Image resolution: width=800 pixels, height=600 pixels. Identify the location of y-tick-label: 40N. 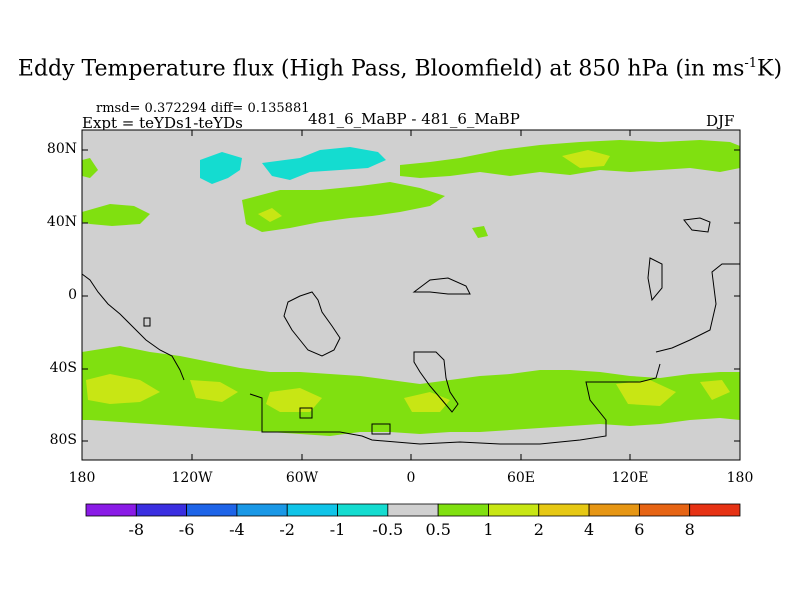
(61, 222).